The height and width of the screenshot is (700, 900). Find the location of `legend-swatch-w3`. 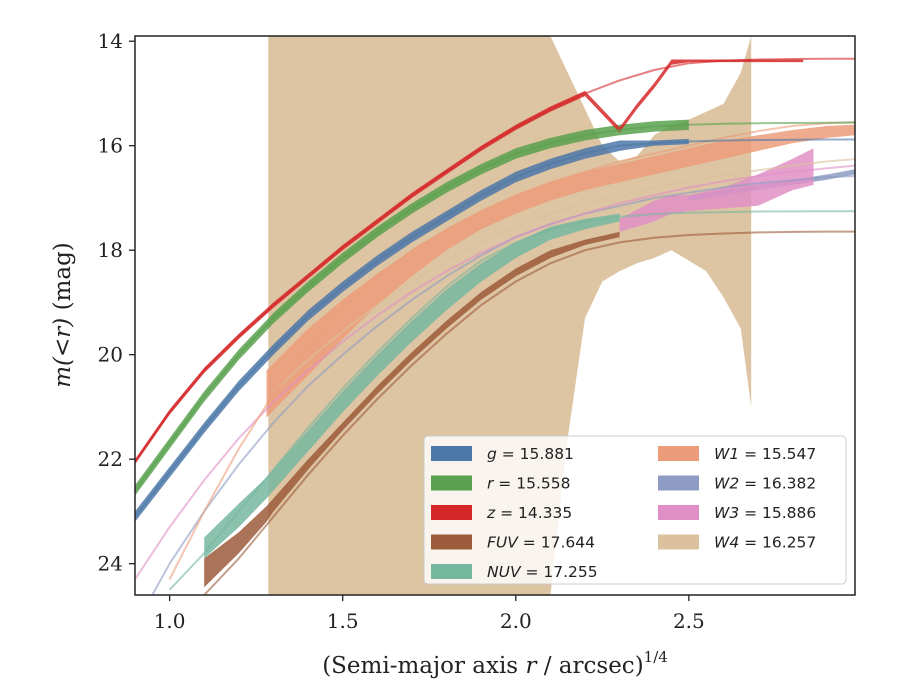

legend-swatch-w3 is located at coordinates (678, 512).